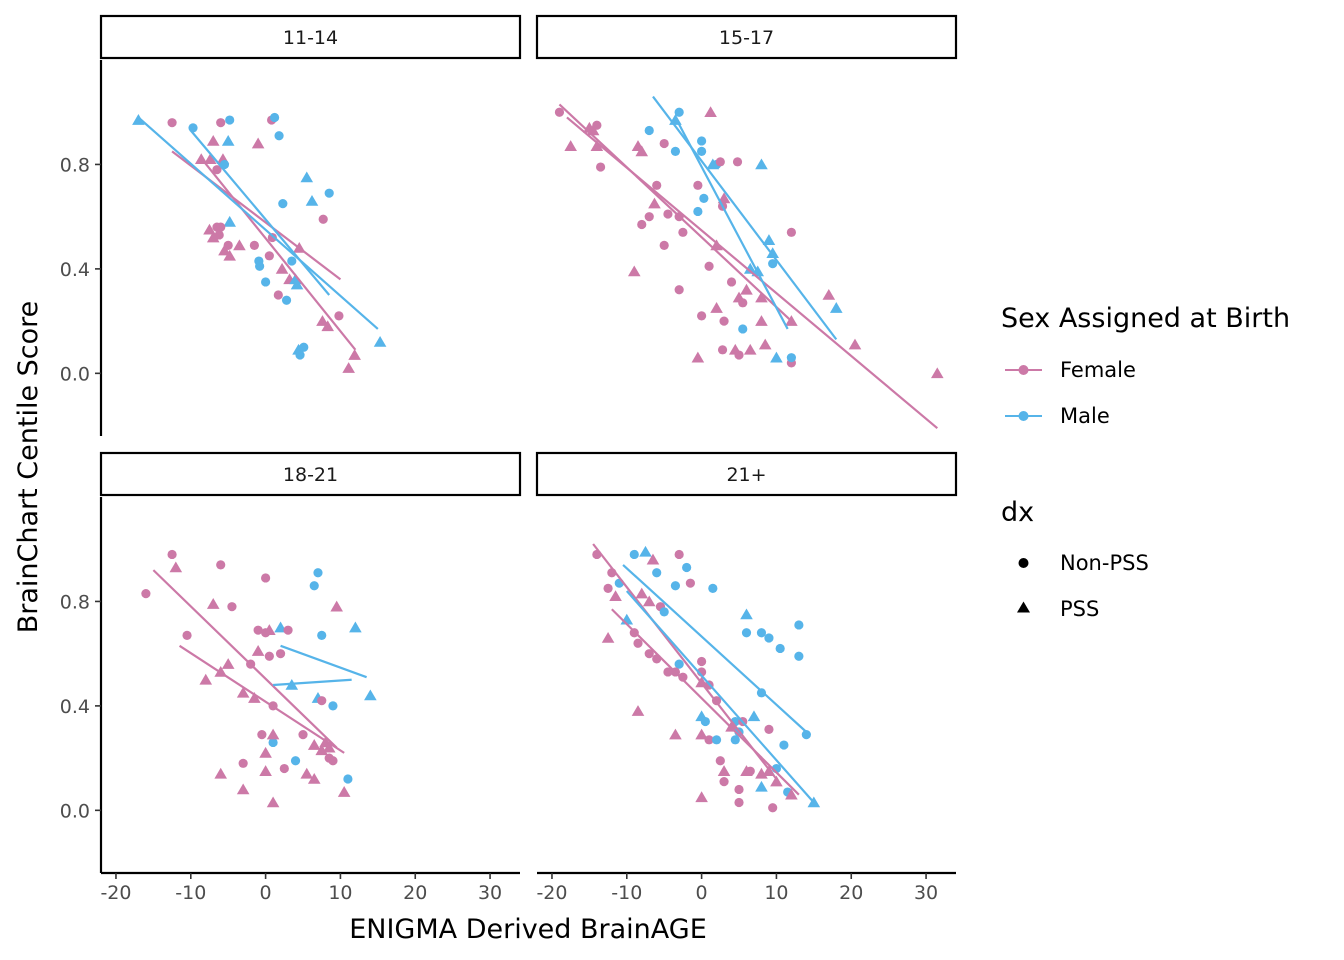 The image size is (1344, 960). I want to click on fit-line-female-non-pss, so click(245, 659).